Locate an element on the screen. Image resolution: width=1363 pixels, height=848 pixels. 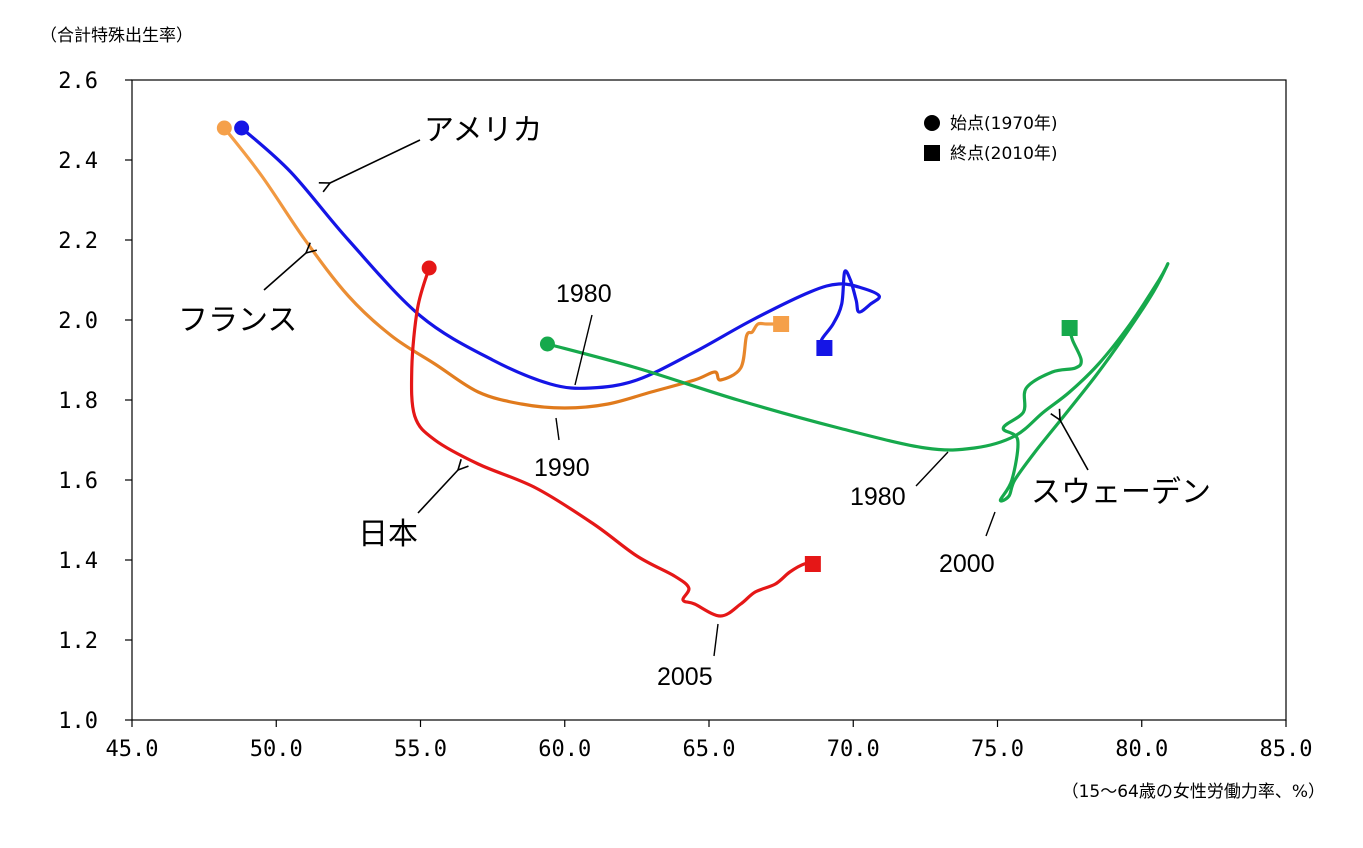
x-tick-label: 80.0 is located at coordinates (1141, 749).